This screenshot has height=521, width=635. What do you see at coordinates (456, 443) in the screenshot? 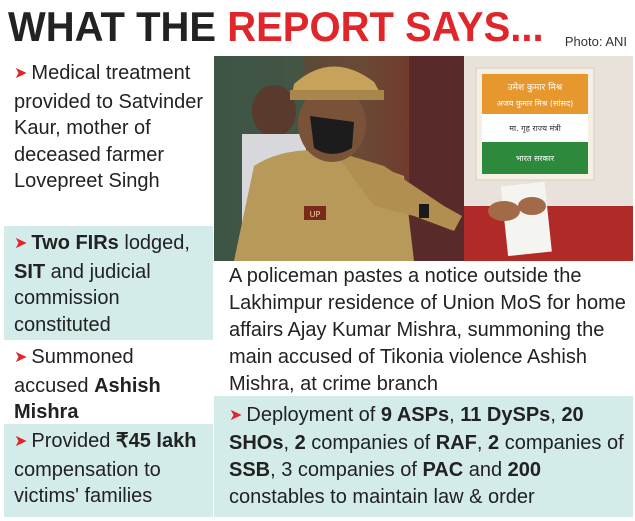
I see `deploy-bold: RAF` at bounding box center [456, 443].